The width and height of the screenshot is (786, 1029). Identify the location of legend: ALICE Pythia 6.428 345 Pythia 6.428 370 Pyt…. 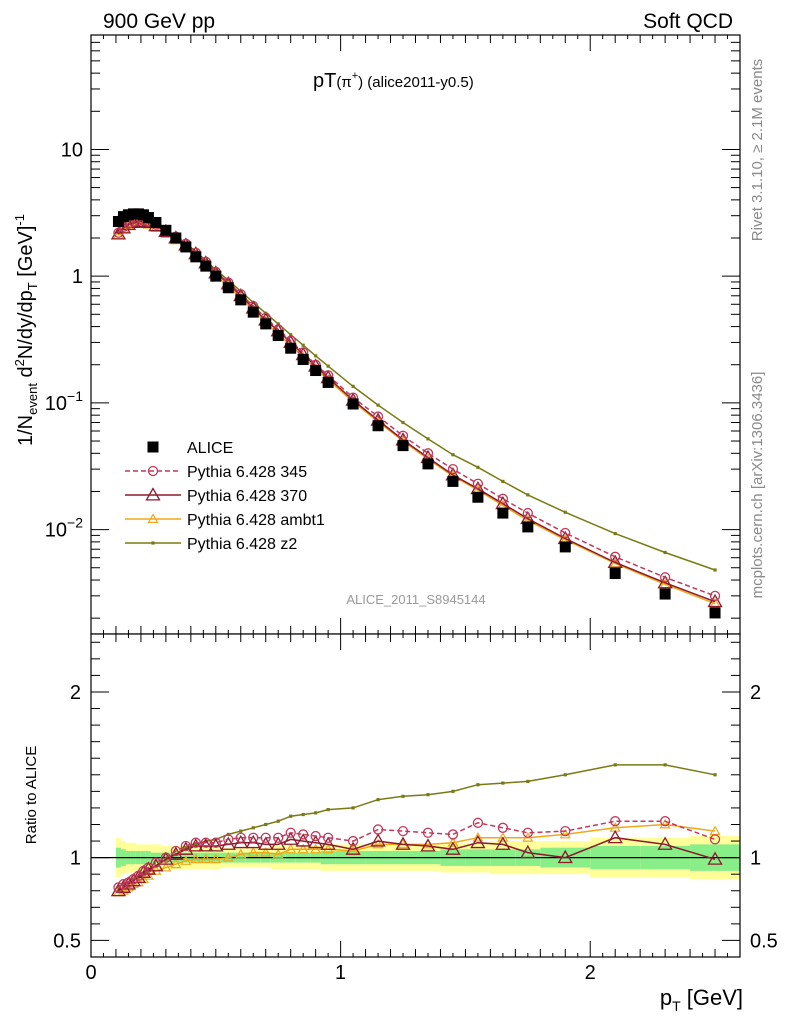
(225, 496).